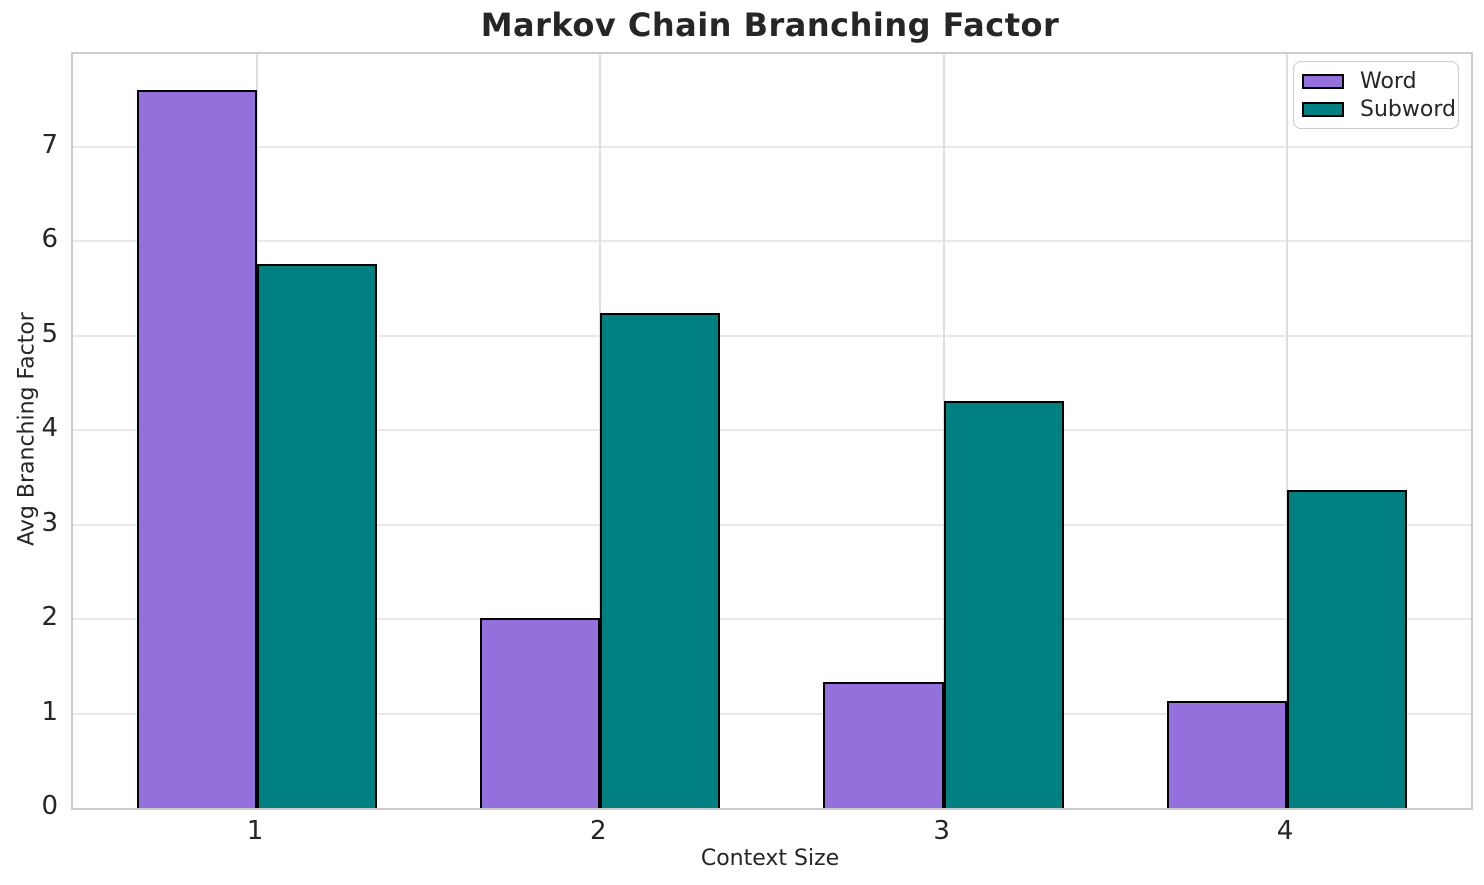  I want to click on legend: Word Subword, so click(1376, 95).